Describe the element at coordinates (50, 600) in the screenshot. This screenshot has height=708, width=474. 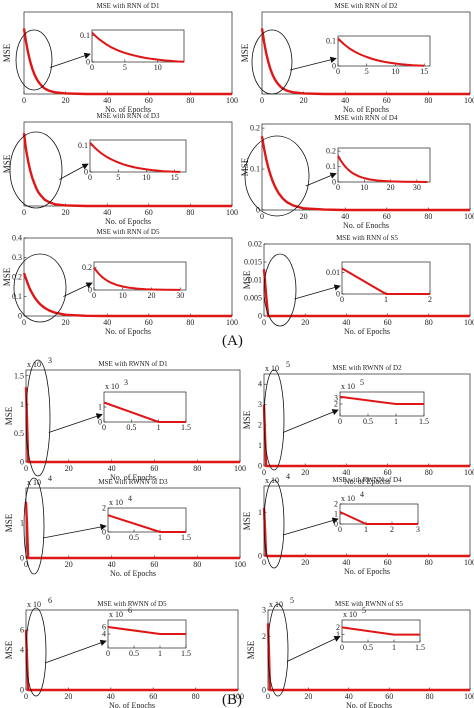
I see `chart-11-exponent-power: 6` at that location.